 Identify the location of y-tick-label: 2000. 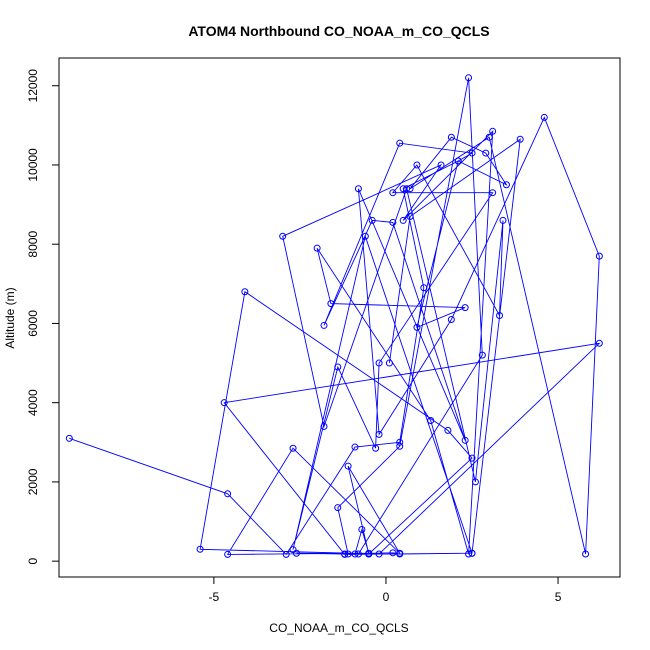
(33, 481).